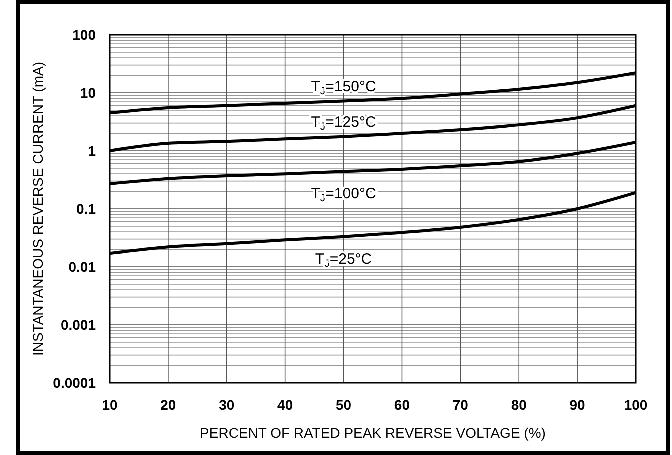  What do you see at coordinates (373, 433) in the screenshot?
I see `x-axis-title: PERCENT OF RATED PEAK REVERSE VOLTAGE (%)` at bounding box center [373, 433].